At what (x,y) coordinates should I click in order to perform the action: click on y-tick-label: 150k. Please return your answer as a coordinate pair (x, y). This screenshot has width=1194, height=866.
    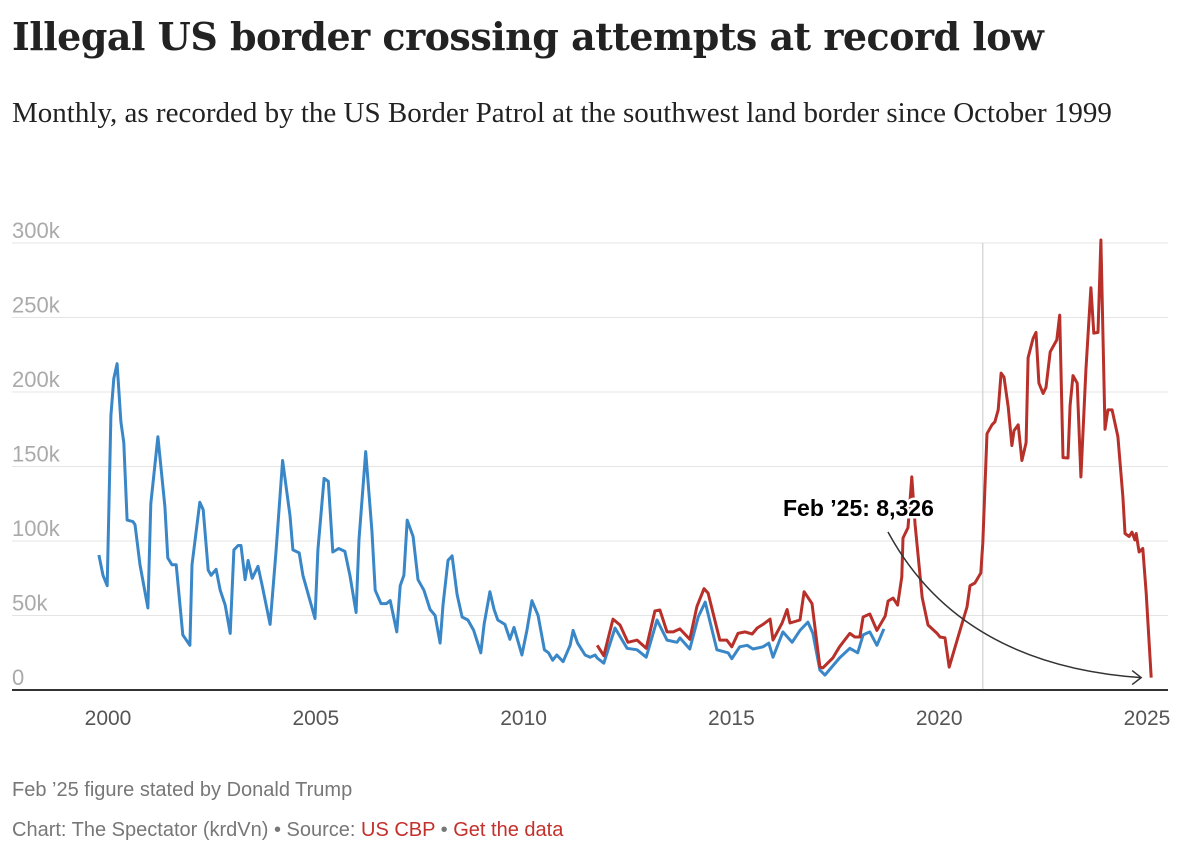
    Looking at the image, I should click on (36, 454).